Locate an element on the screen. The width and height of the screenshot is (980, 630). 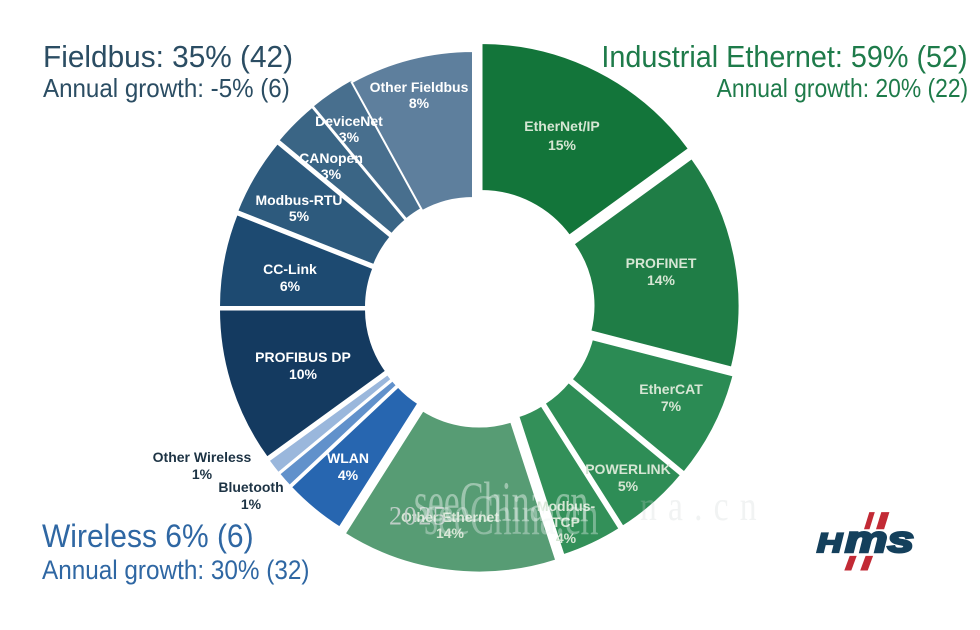
svg-text: 2025 is located at coordinates (417, 516).